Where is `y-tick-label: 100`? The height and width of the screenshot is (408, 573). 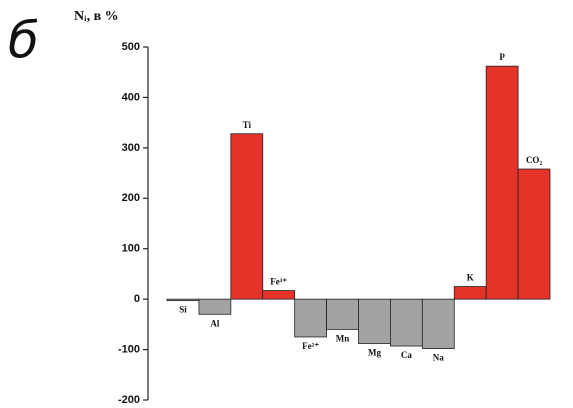 y-tick-label: 100 is located at coordinates (131, 249).